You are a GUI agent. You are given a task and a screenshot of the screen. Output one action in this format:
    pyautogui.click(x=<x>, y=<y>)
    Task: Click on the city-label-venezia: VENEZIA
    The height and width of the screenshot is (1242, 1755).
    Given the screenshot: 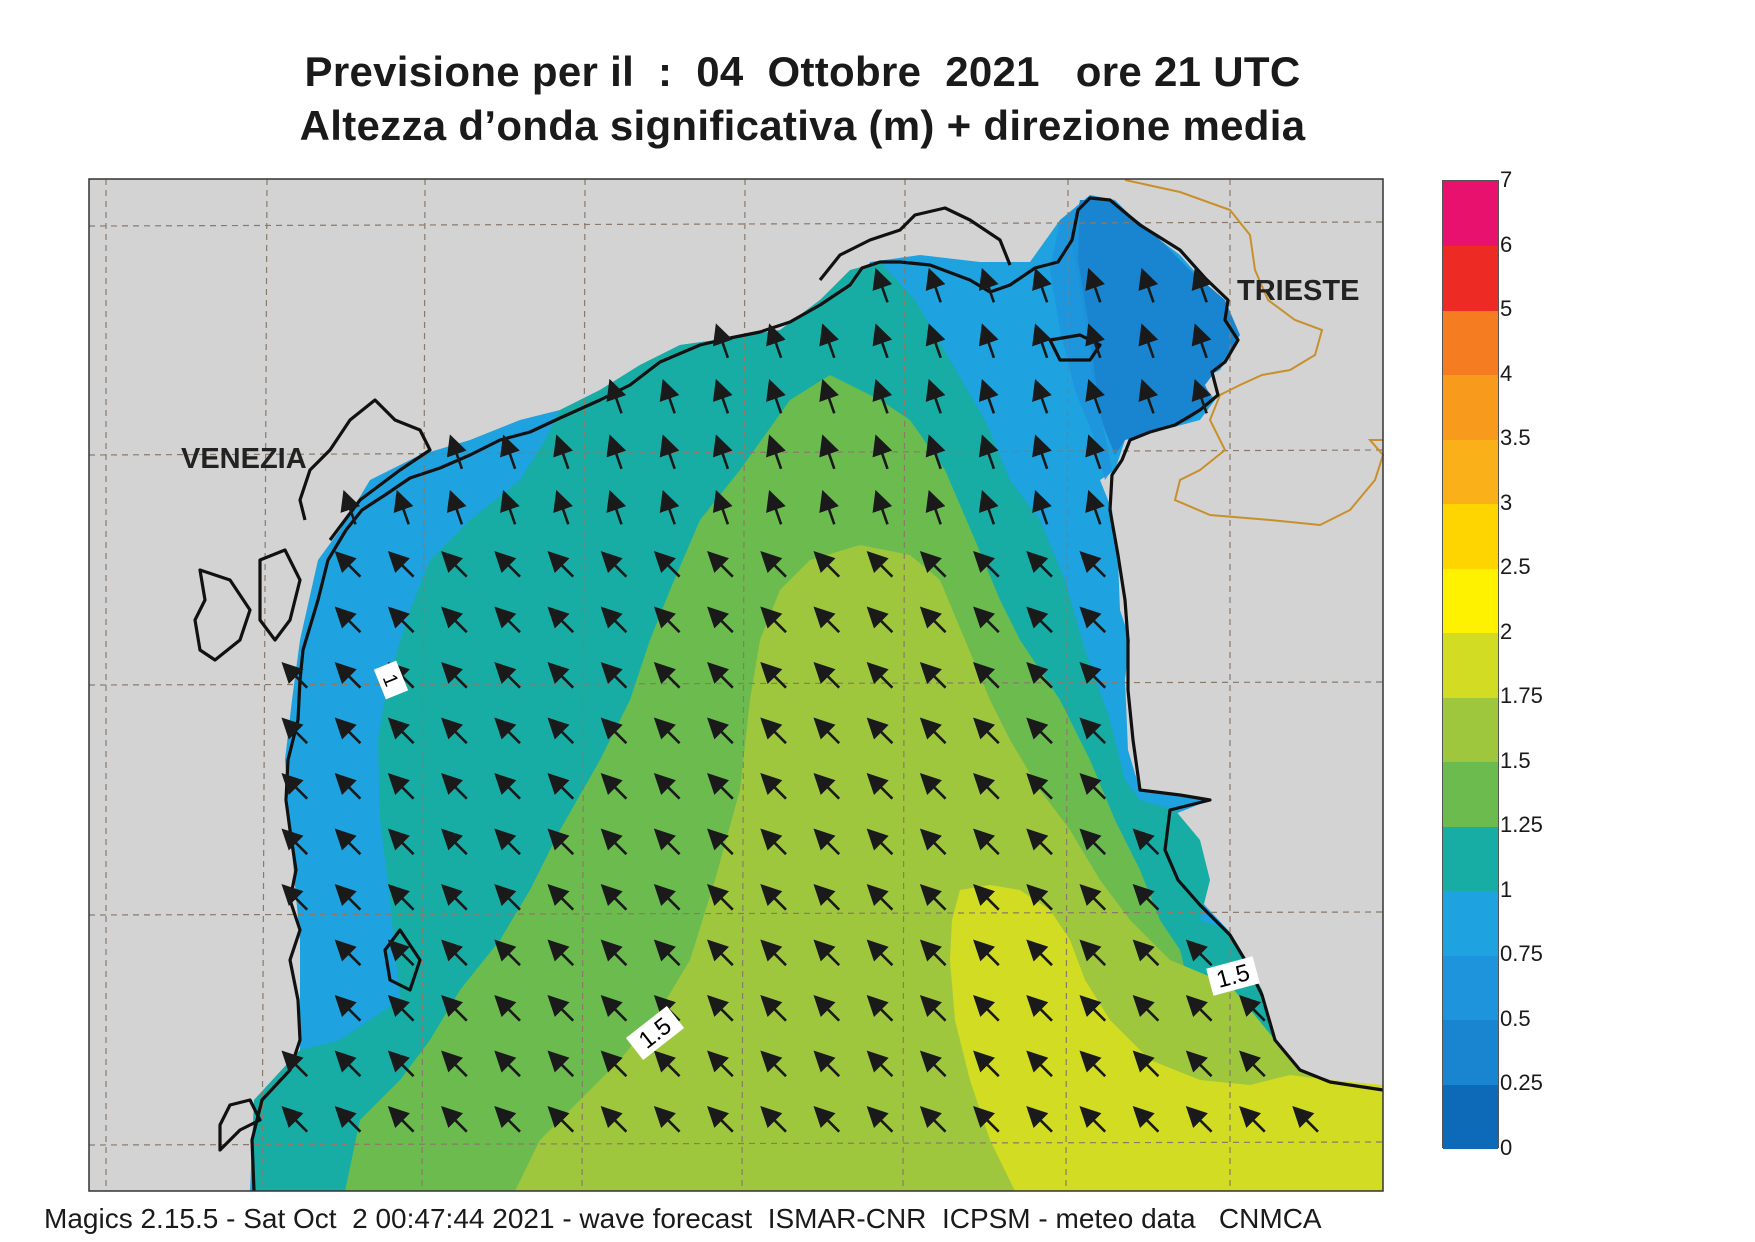 What is the action you would take?
    pyautogui.click(x=244, y=459)
    